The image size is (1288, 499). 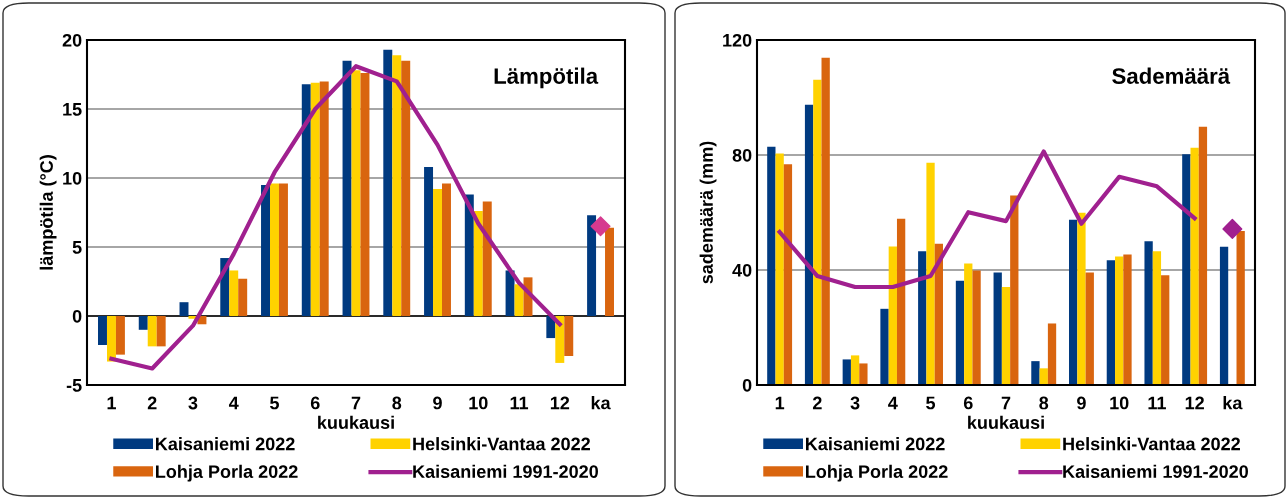 What do you see at coordinates (72, 40) in the screenshot?
I see `y-tick-label: 20` at bounding box center [72, 40].